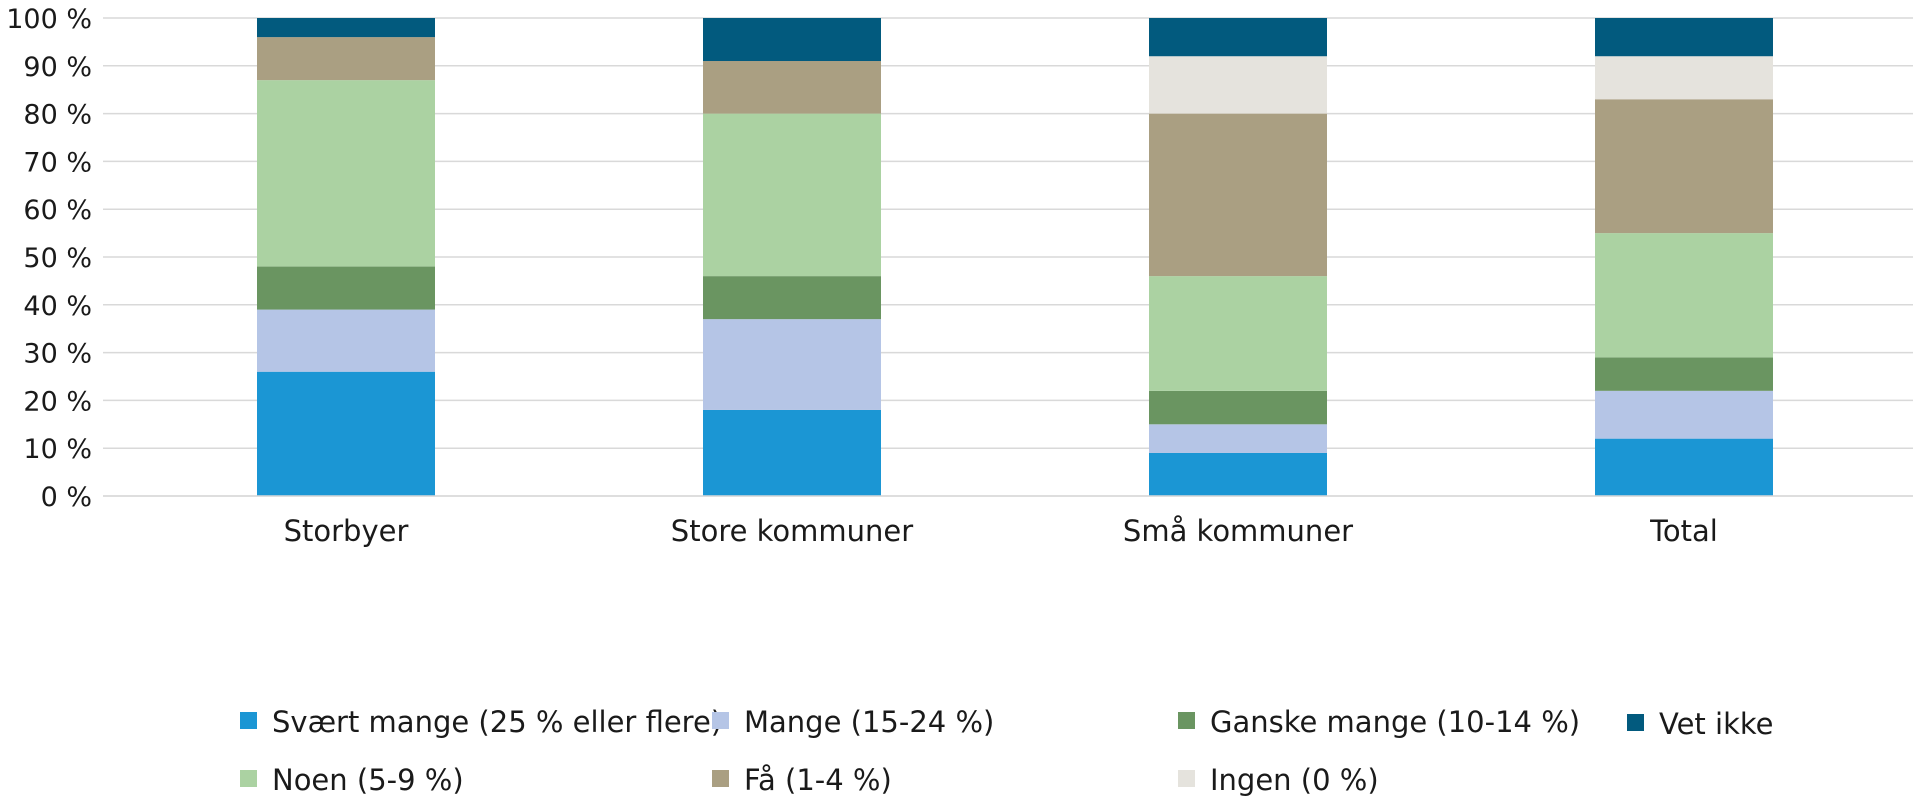 The image size is (1913, 798). Describe the element at coordinates (869, 722) in the screenshot. I see `legend-label: Mange (15-24 %)` at that location.